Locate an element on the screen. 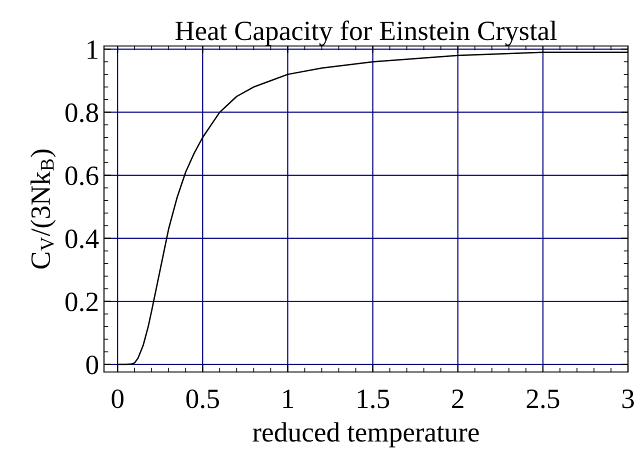 Image resolution: width=640 pixels, height=467 pixels. x-tick-label: 0 is located at coordinates (118, 398).